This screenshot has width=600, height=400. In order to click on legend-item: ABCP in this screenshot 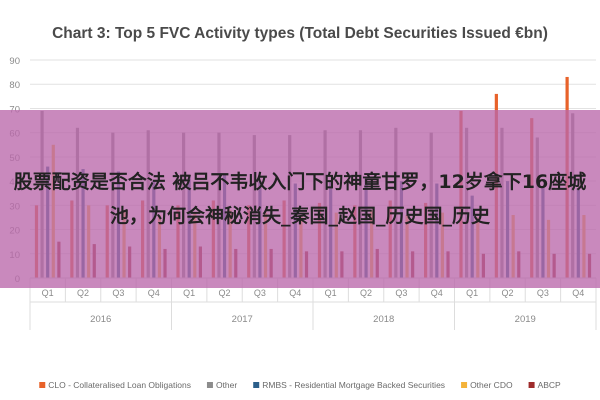, I will do `click(544, 385)`.